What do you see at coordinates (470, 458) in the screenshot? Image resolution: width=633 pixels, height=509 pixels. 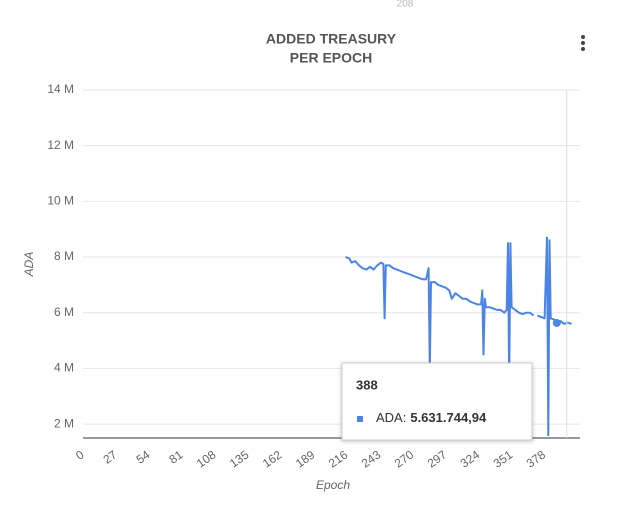 I see `x-tick-label: 324` at bounding box center [470, 458].